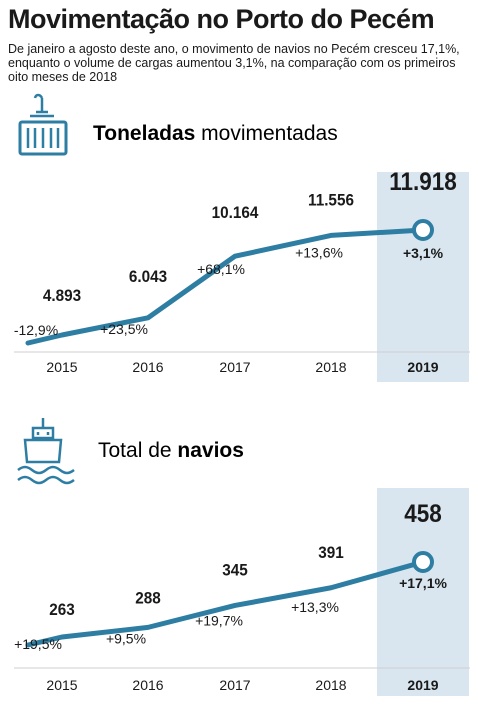  What do you see at coordinates (62, 609) in the screenshot?
I see `value-label-2015: 263` at bounding box center [62, 609].